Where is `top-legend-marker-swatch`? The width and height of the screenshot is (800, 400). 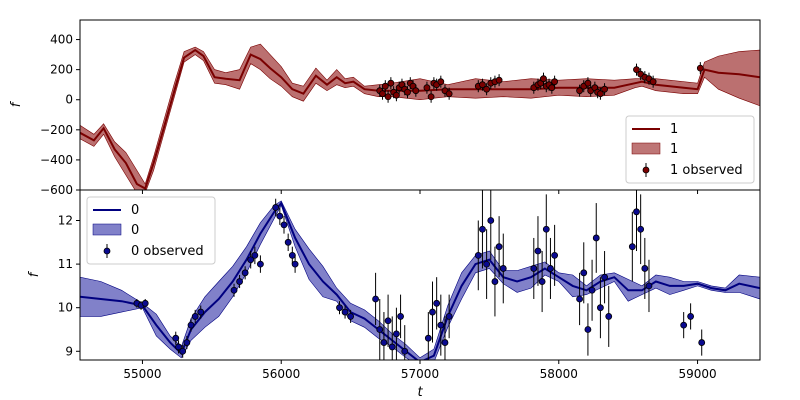
top-legend-marker-swatch is located at coordinates (646, 170).